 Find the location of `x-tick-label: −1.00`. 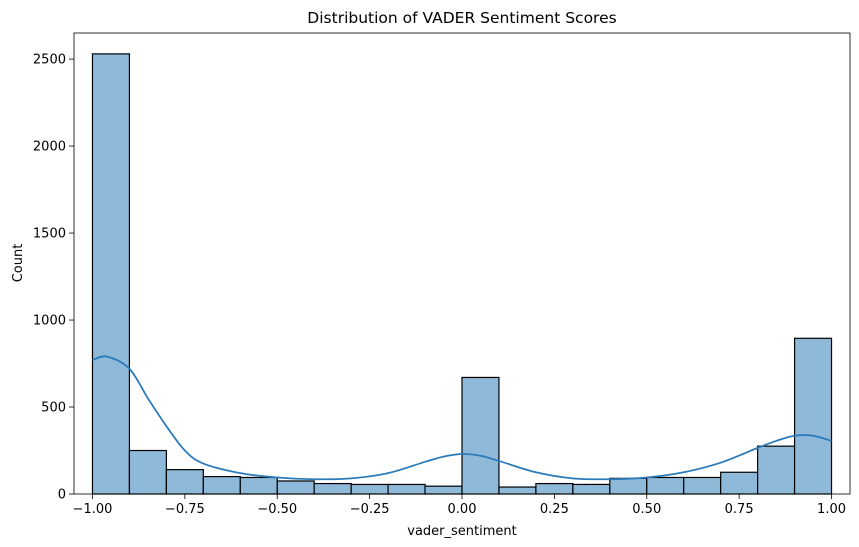

x-tick-label: −1.00 is located at coordinates (93, 509).